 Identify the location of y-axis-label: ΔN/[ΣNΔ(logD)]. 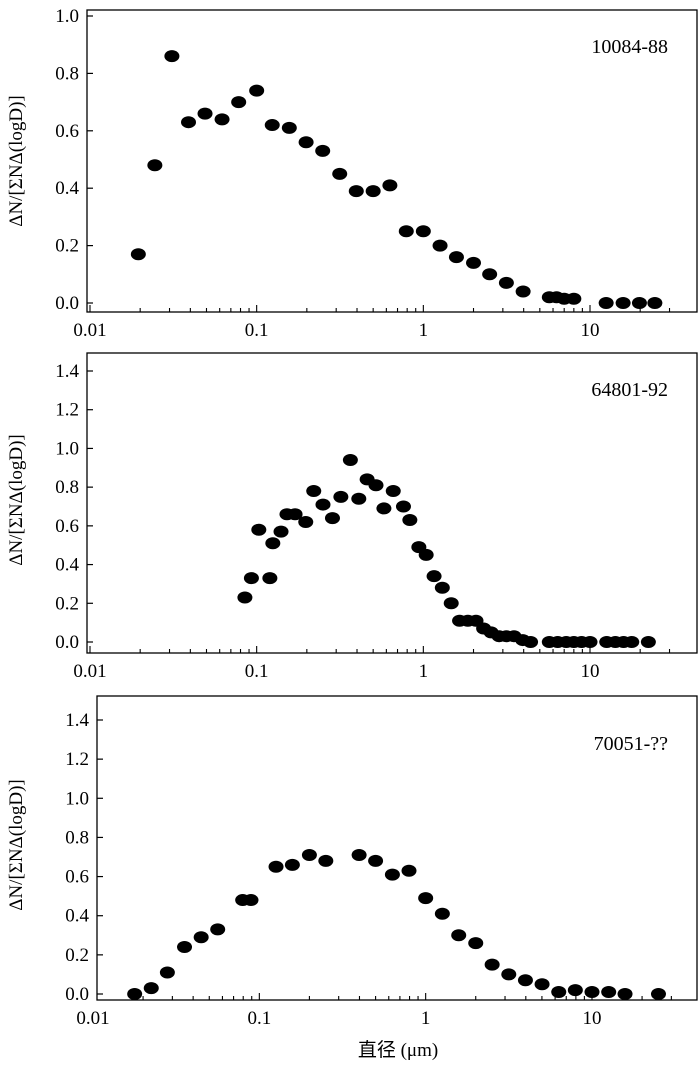
(16, 500).